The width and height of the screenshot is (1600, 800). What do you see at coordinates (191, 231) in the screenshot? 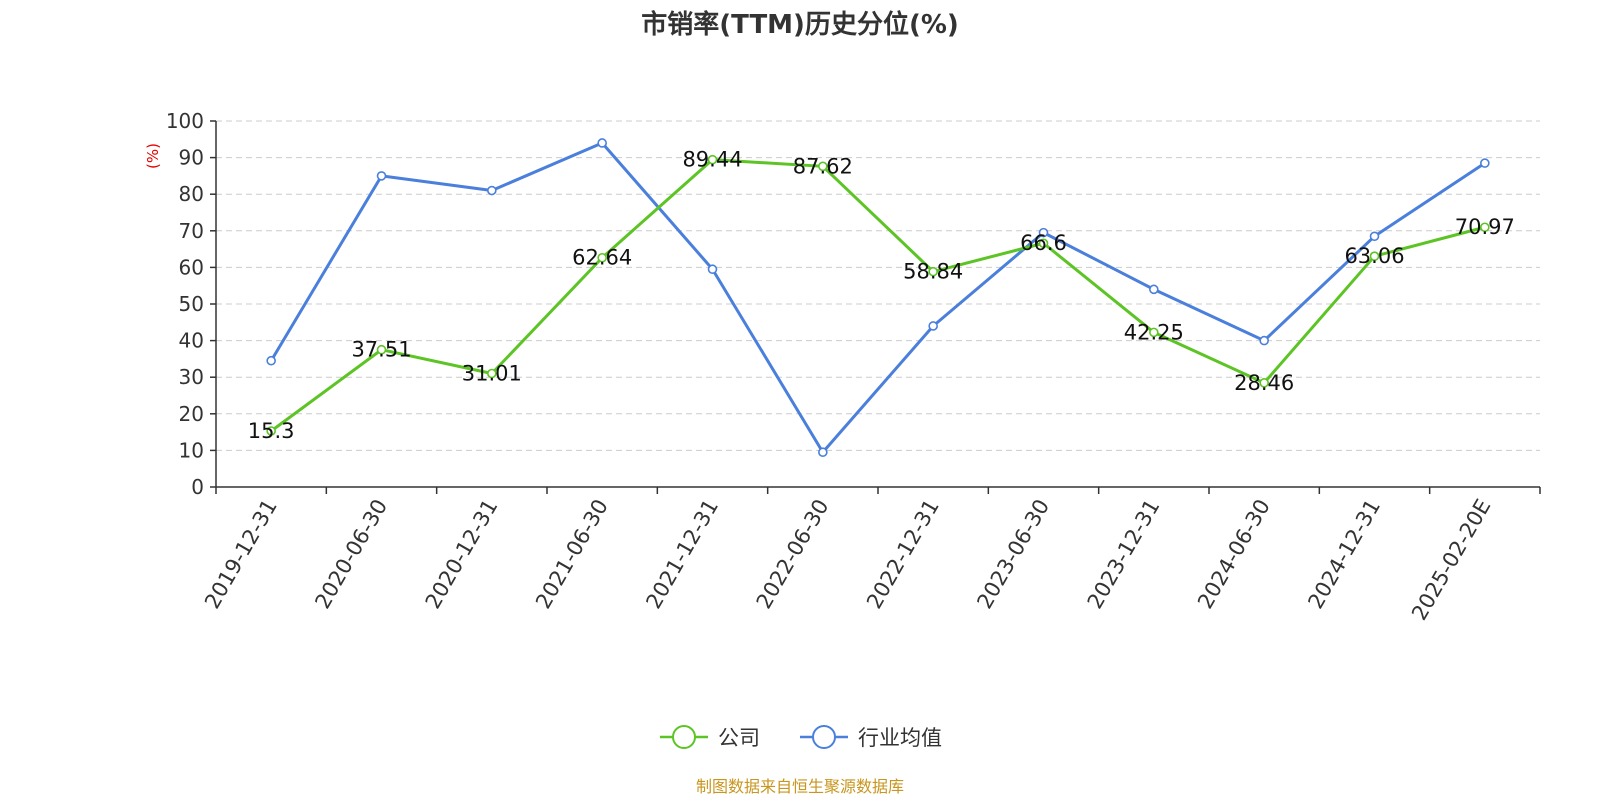
I see `y-tick-label: 70` at bounding box center [191, 231].